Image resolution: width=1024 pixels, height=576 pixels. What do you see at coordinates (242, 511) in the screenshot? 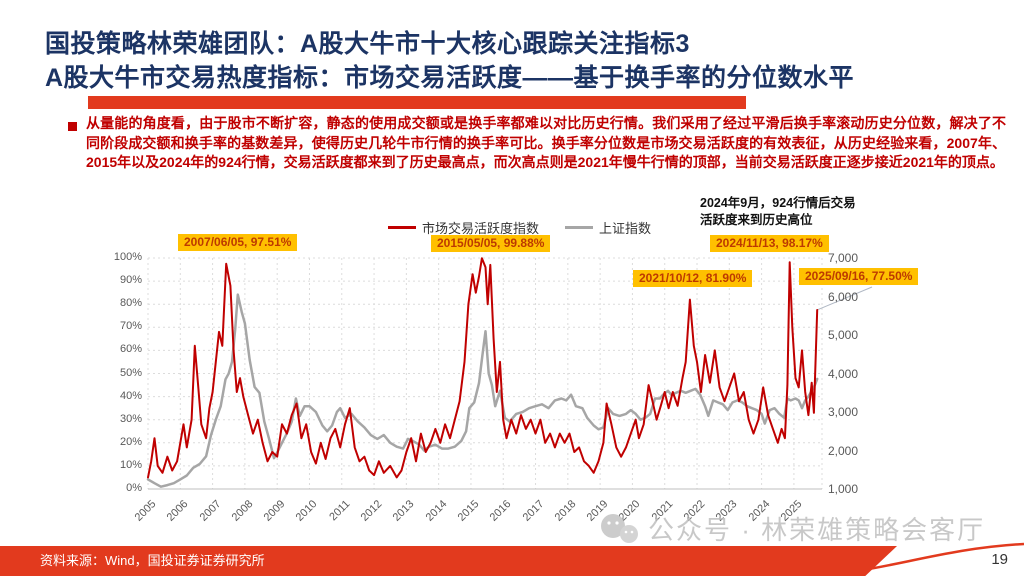
I see `x-tick: 2008` at bounding box center [242, 511].